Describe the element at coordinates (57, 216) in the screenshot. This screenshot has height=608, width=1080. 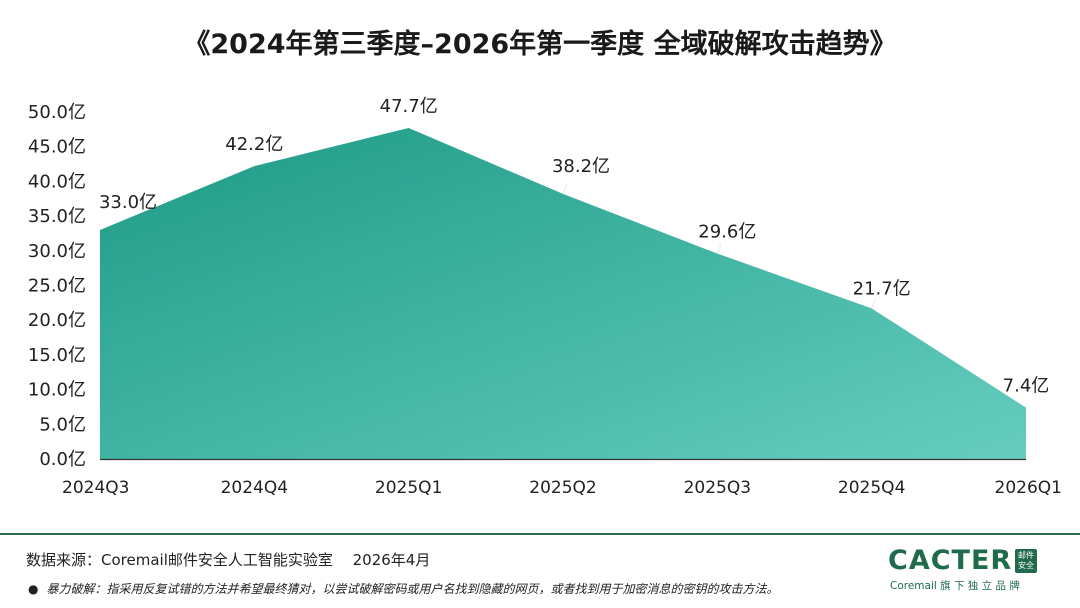
I see `y-tick-label: 35.0亿` at that location.